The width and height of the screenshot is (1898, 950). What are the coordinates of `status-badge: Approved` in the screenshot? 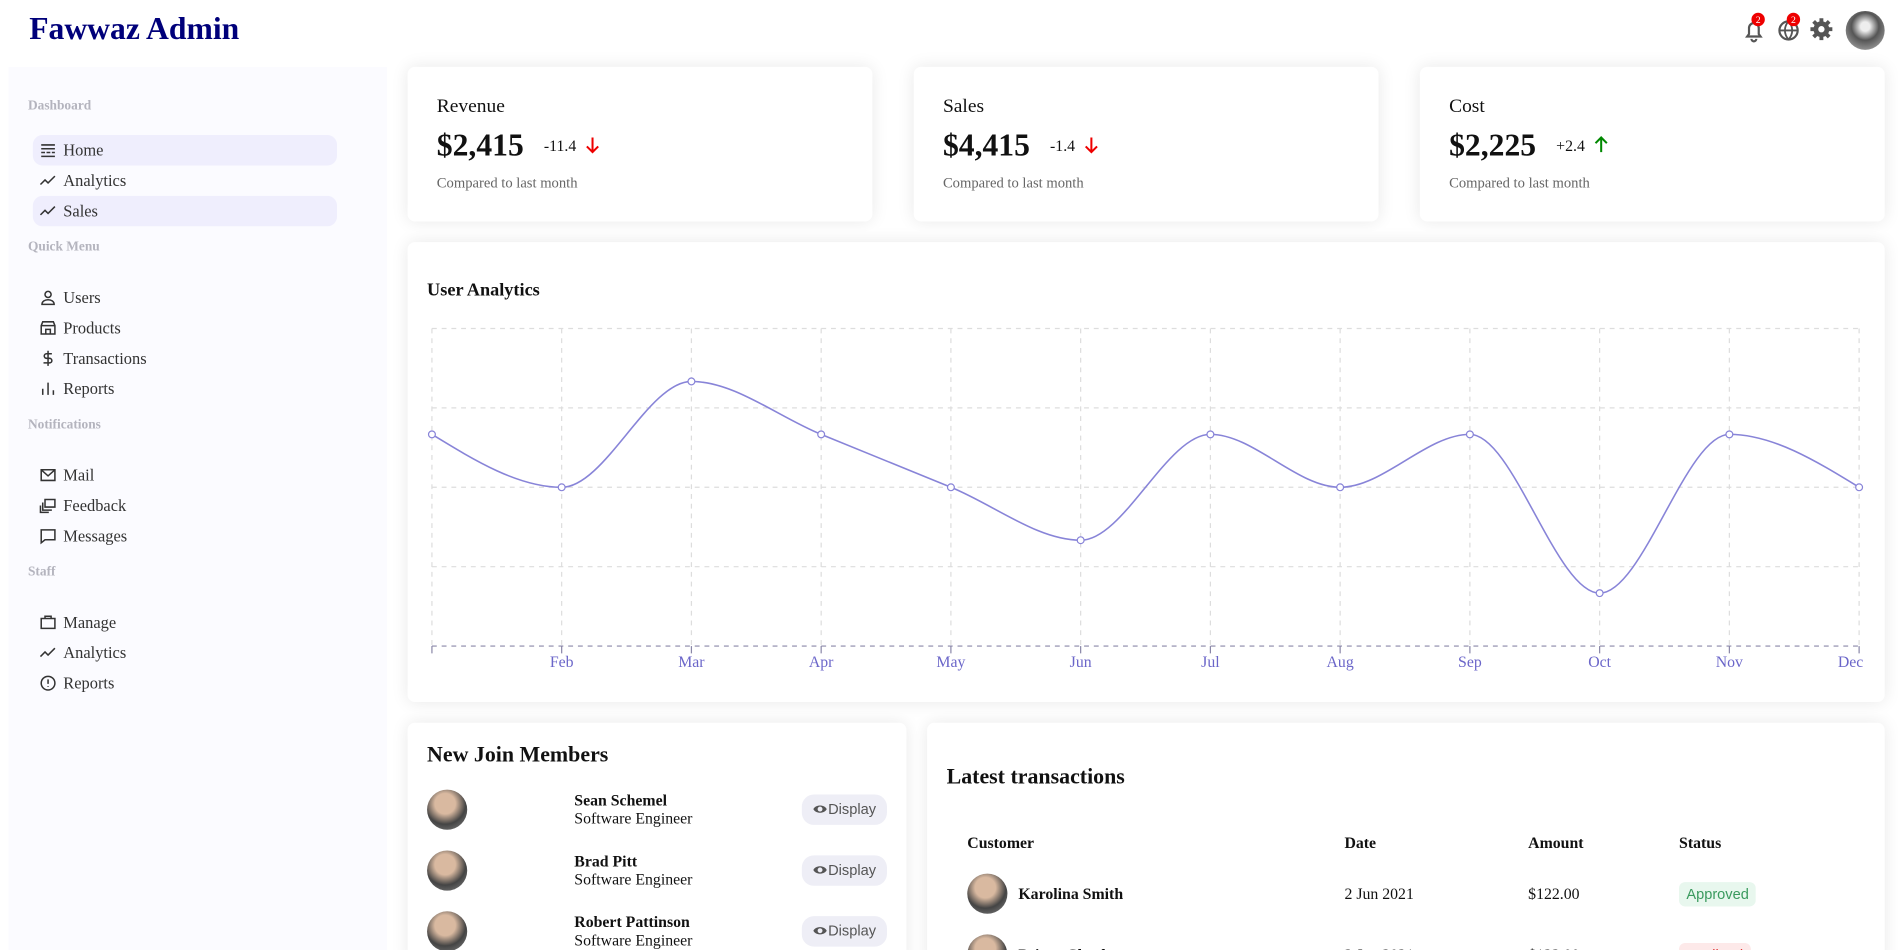 It's located at (1718, 894).